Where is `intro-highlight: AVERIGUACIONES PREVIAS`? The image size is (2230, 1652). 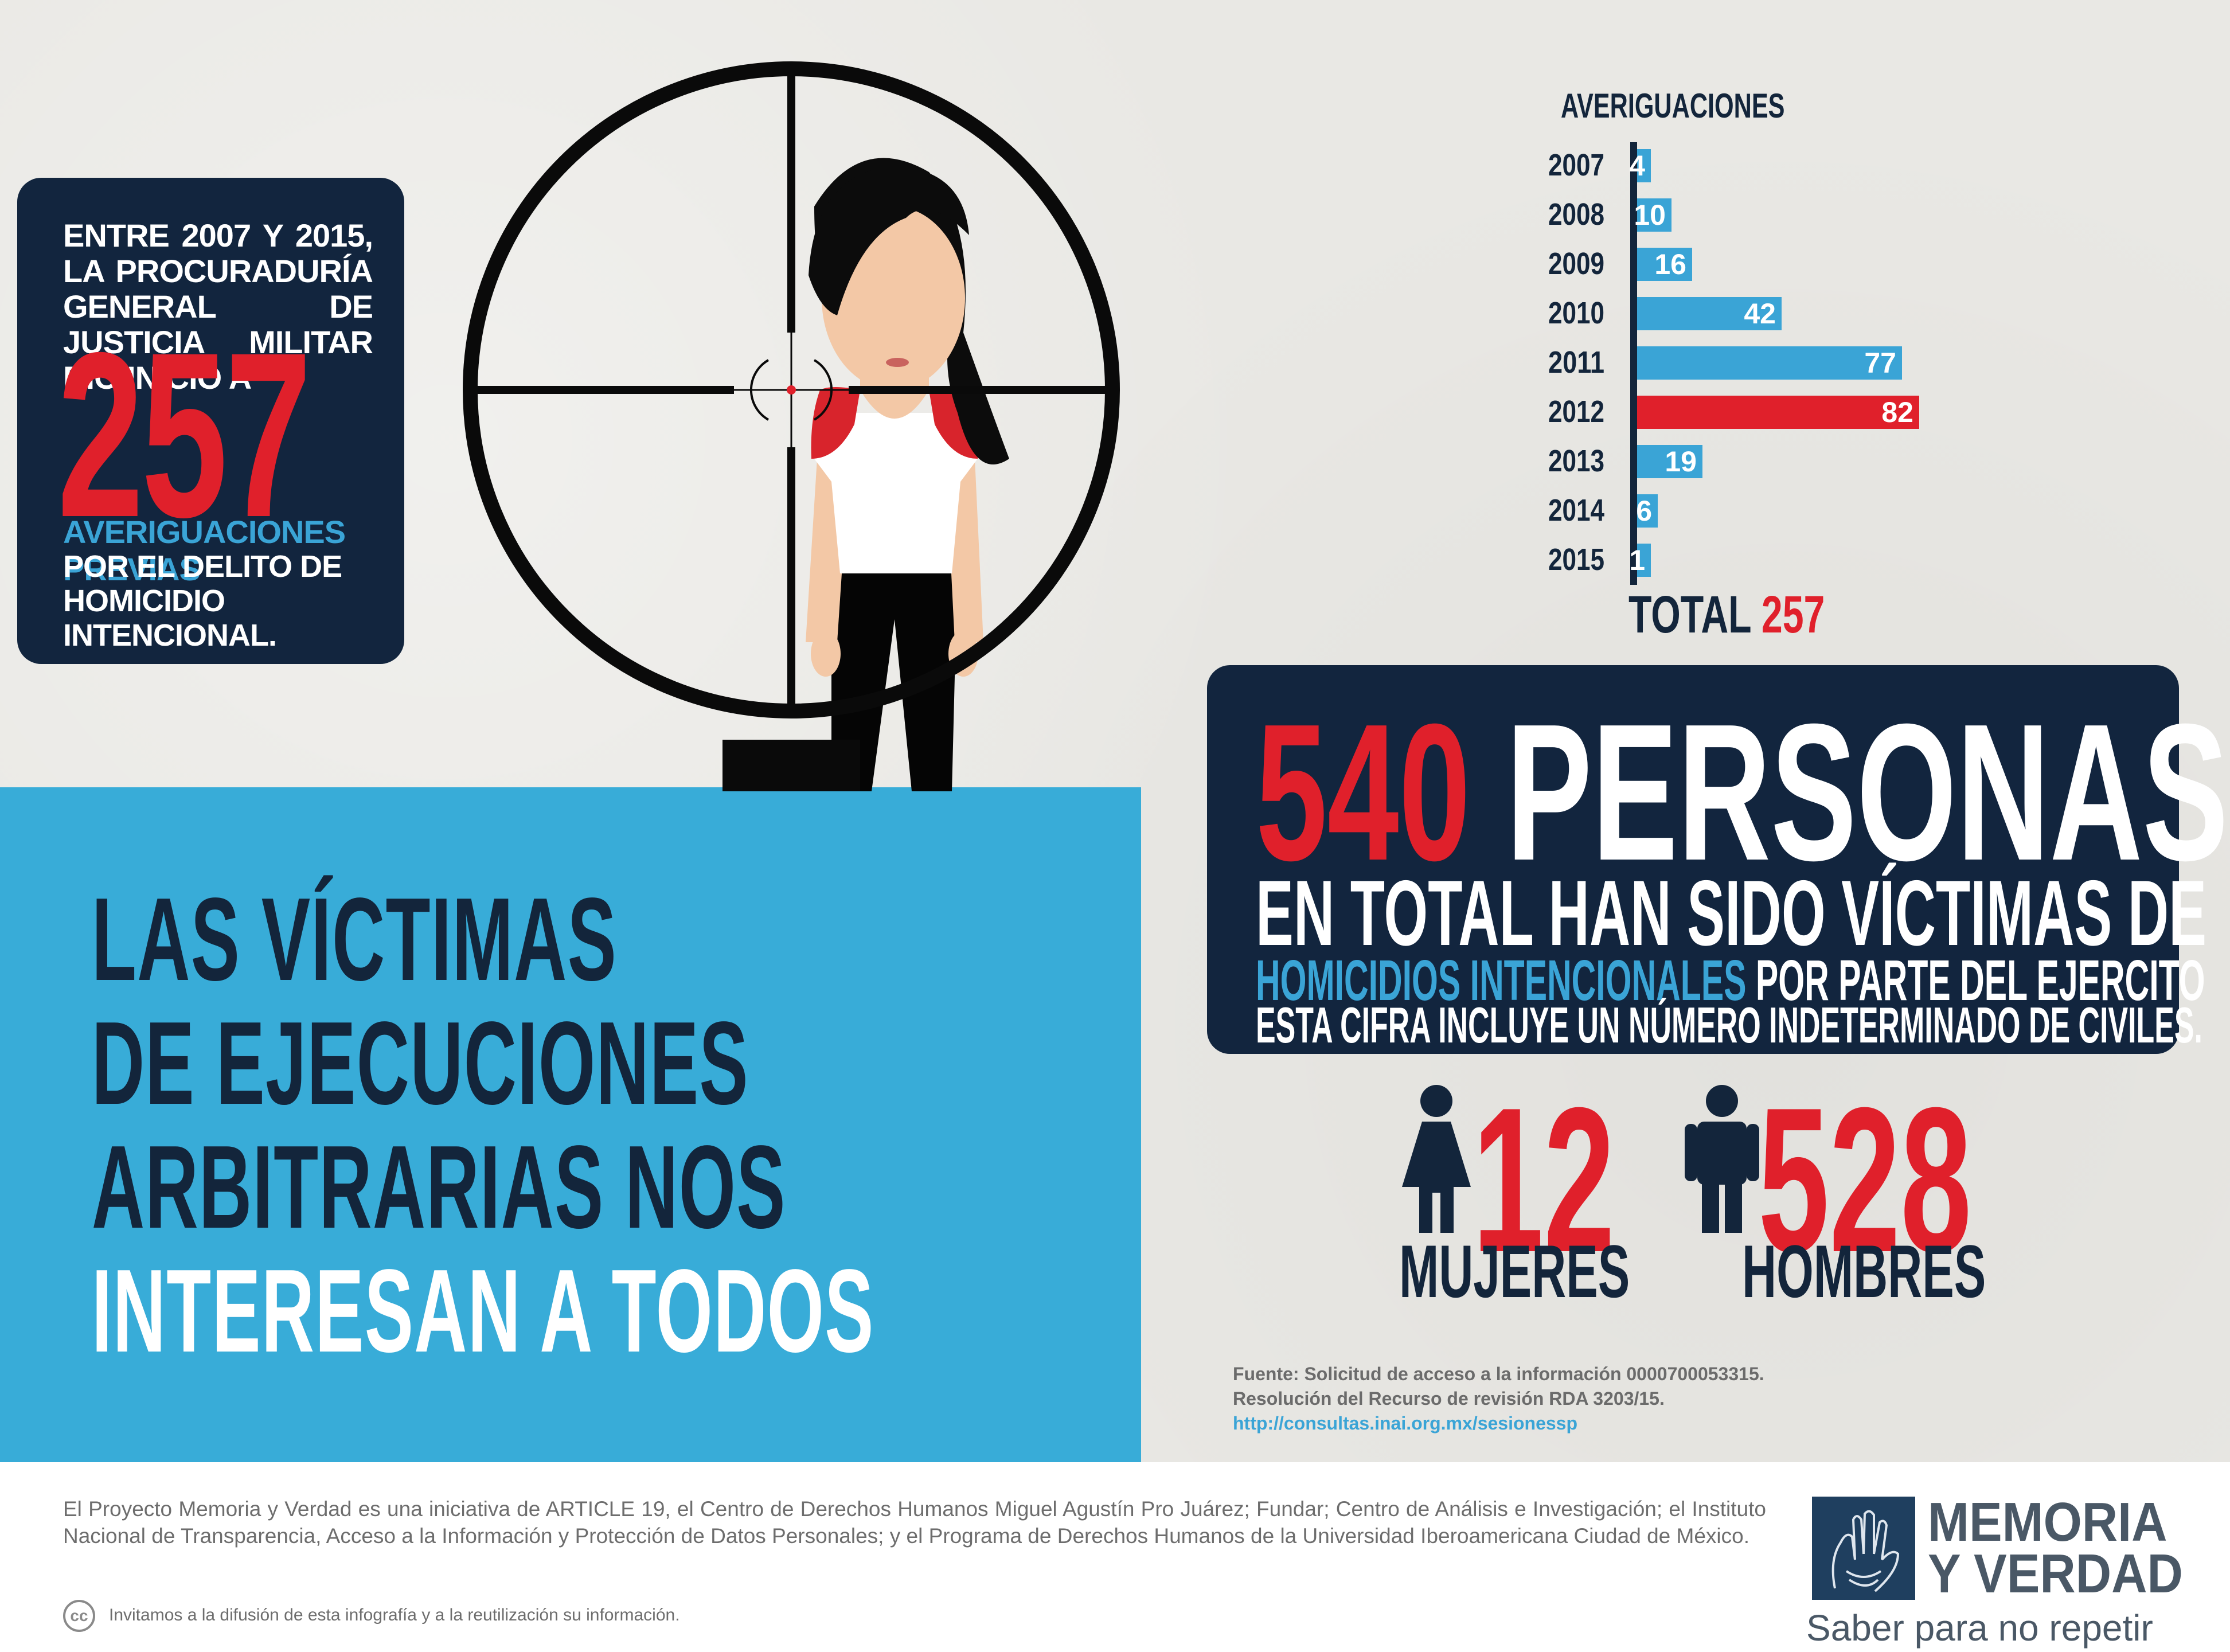 intro-highlight: AVERIGUACIONES PREVIAS is located at coordinates (204, 550).